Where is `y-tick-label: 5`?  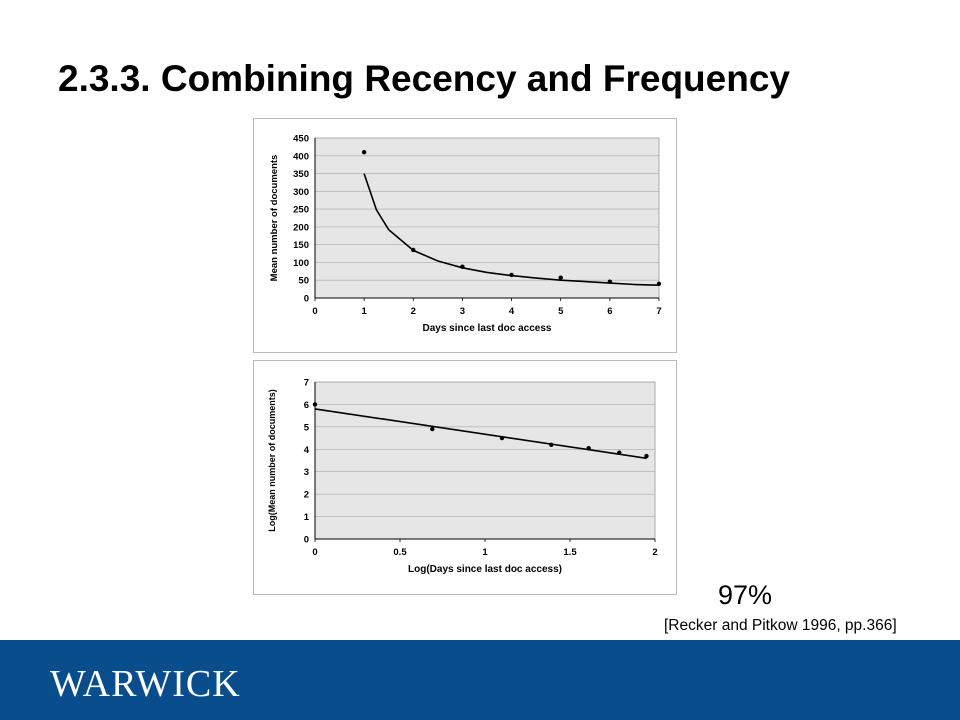
y-tick-label: 5 is located at coordinates (307, 427).